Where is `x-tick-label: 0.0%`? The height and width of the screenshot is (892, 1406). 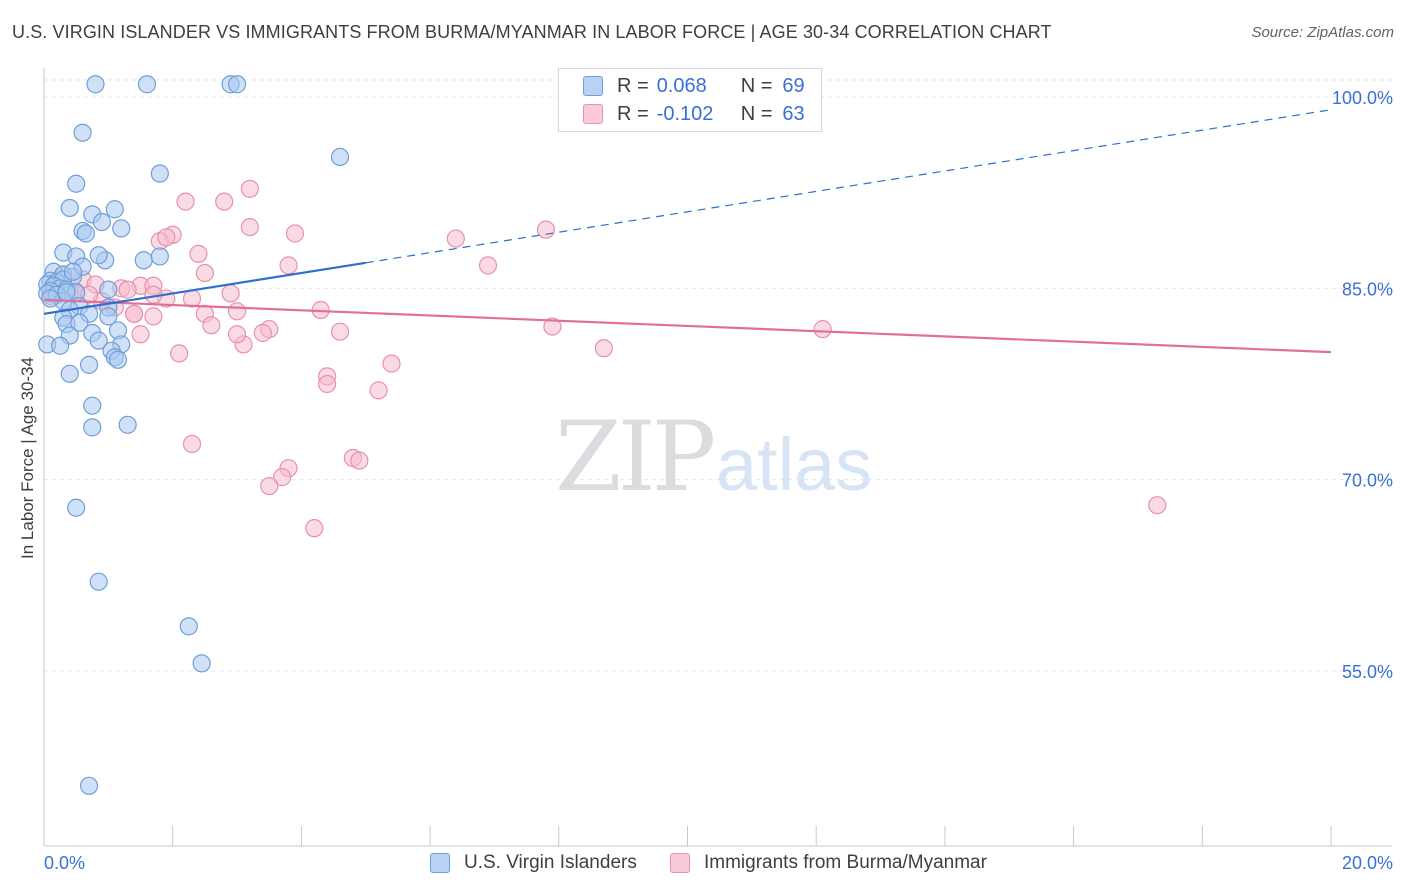 x-tick-label: 0.0% is located at coordinates (64, 863).